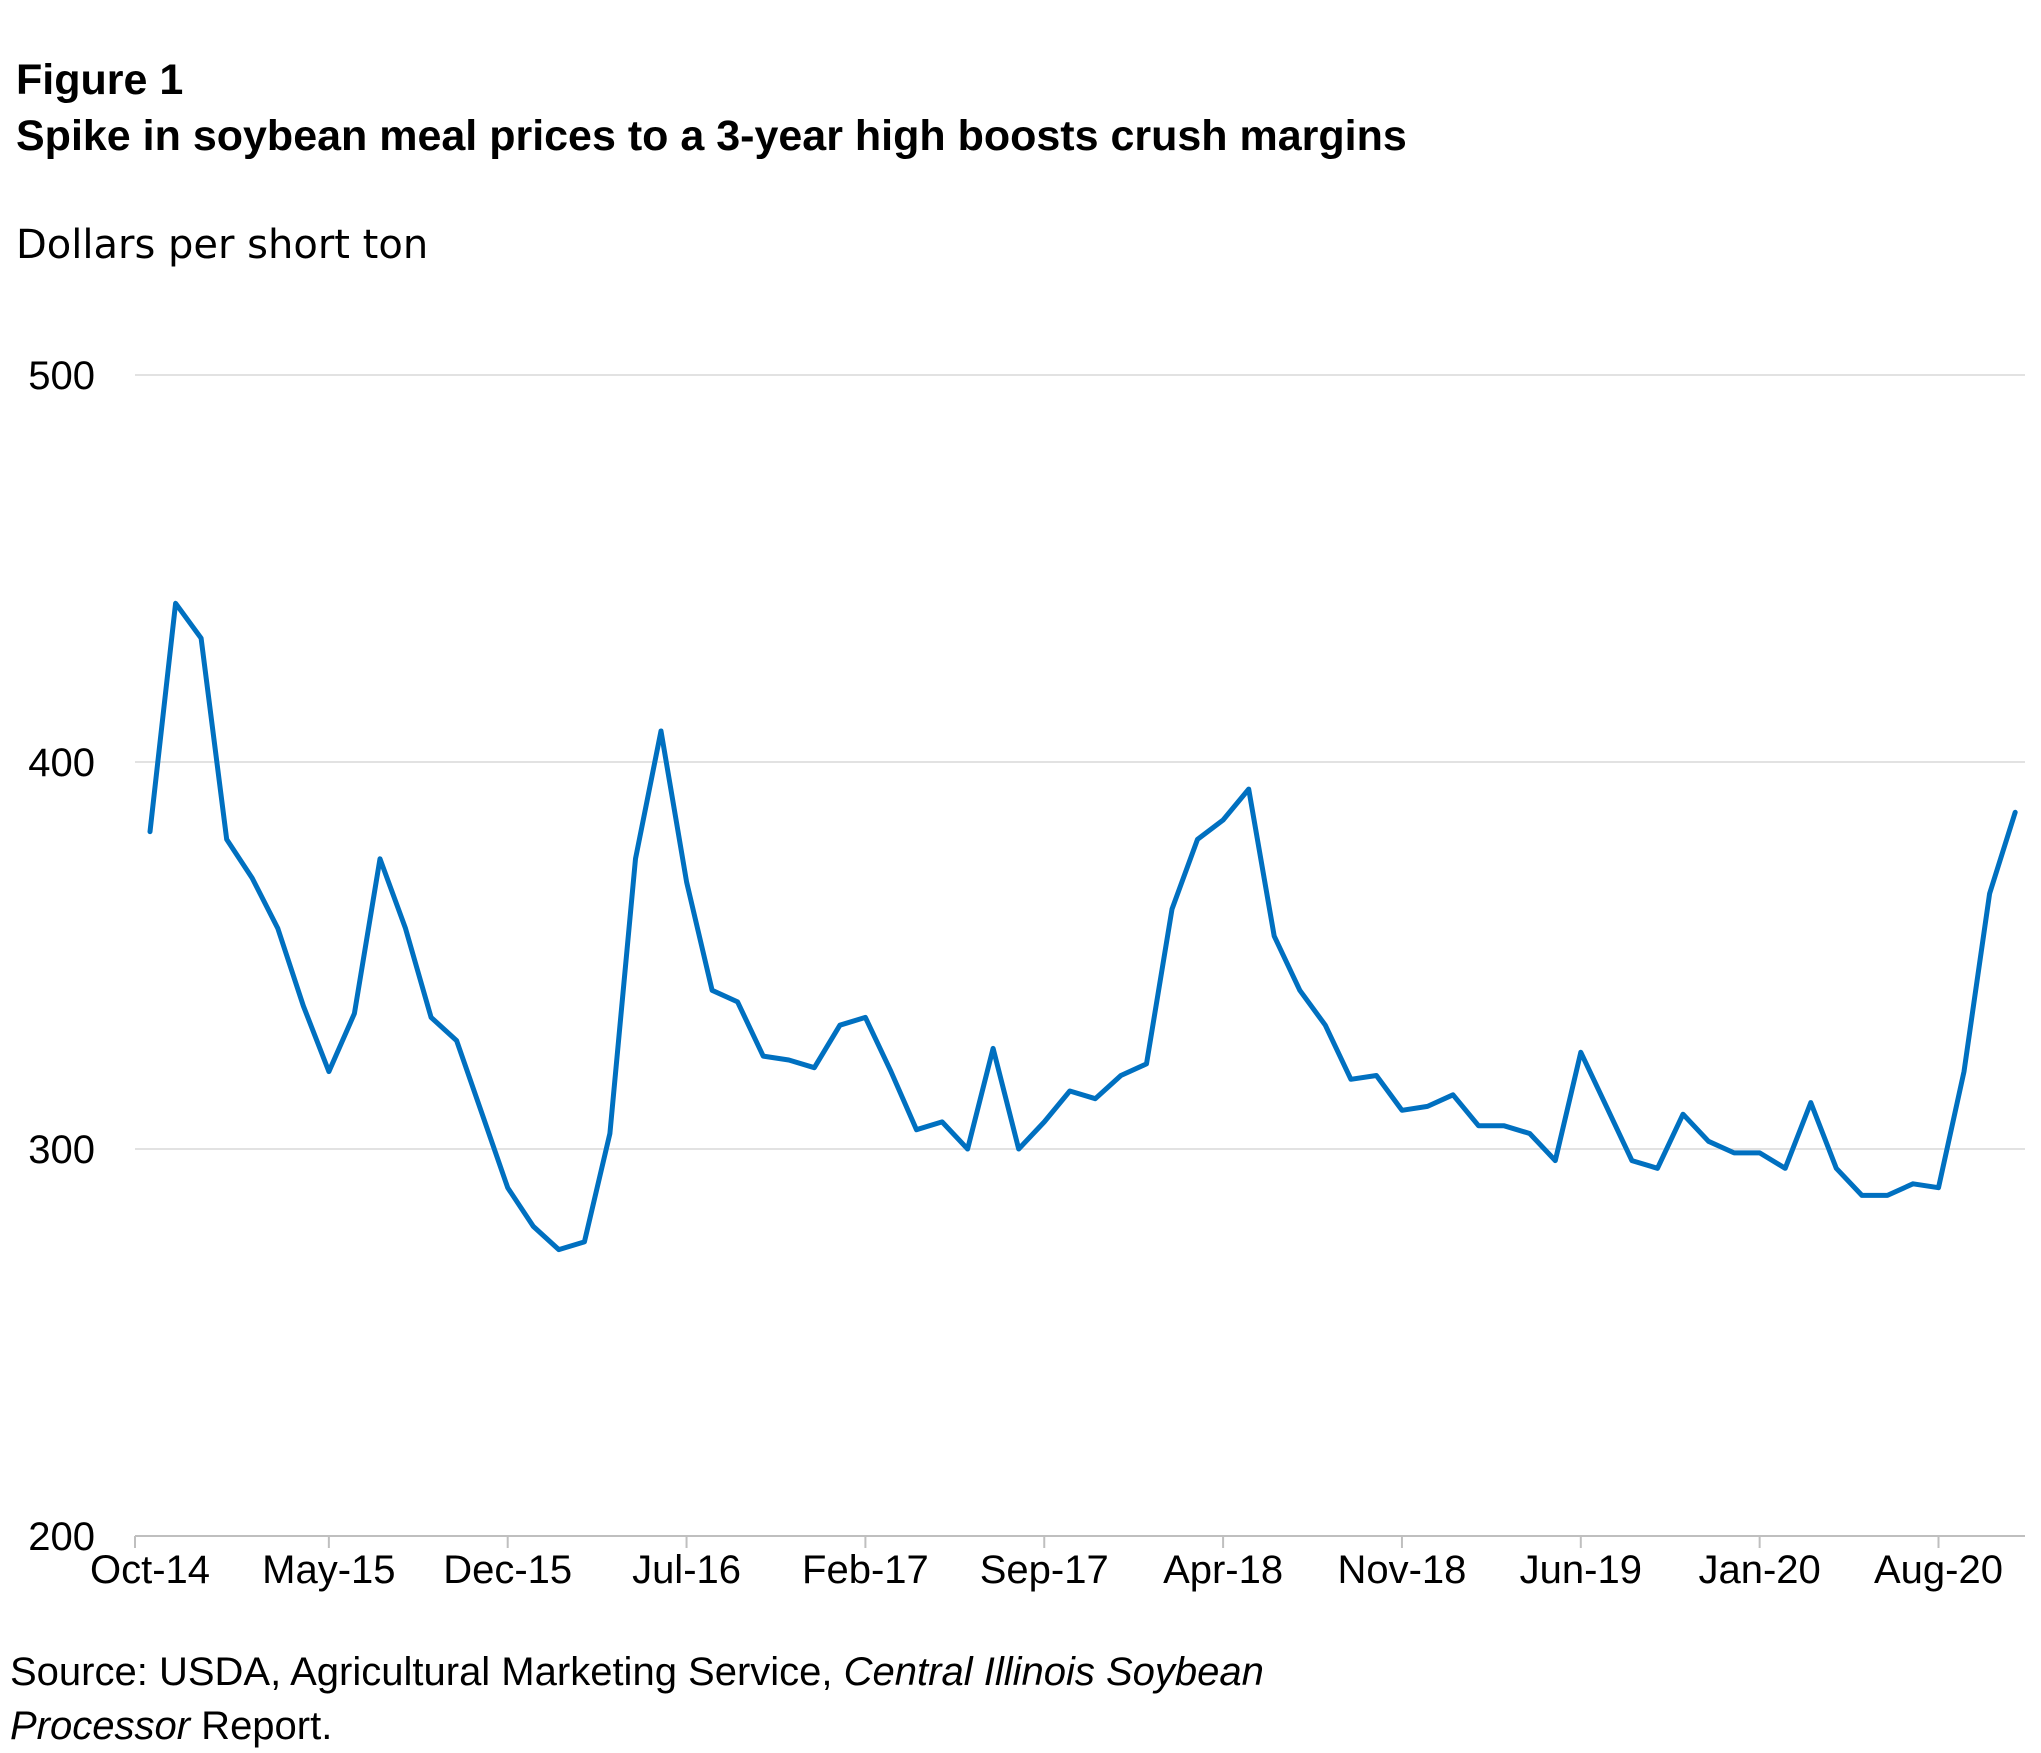 This screenshot has width=2041, height=1753. I want to click on x-tick-label: Jun-19, so click(1581, 1570).